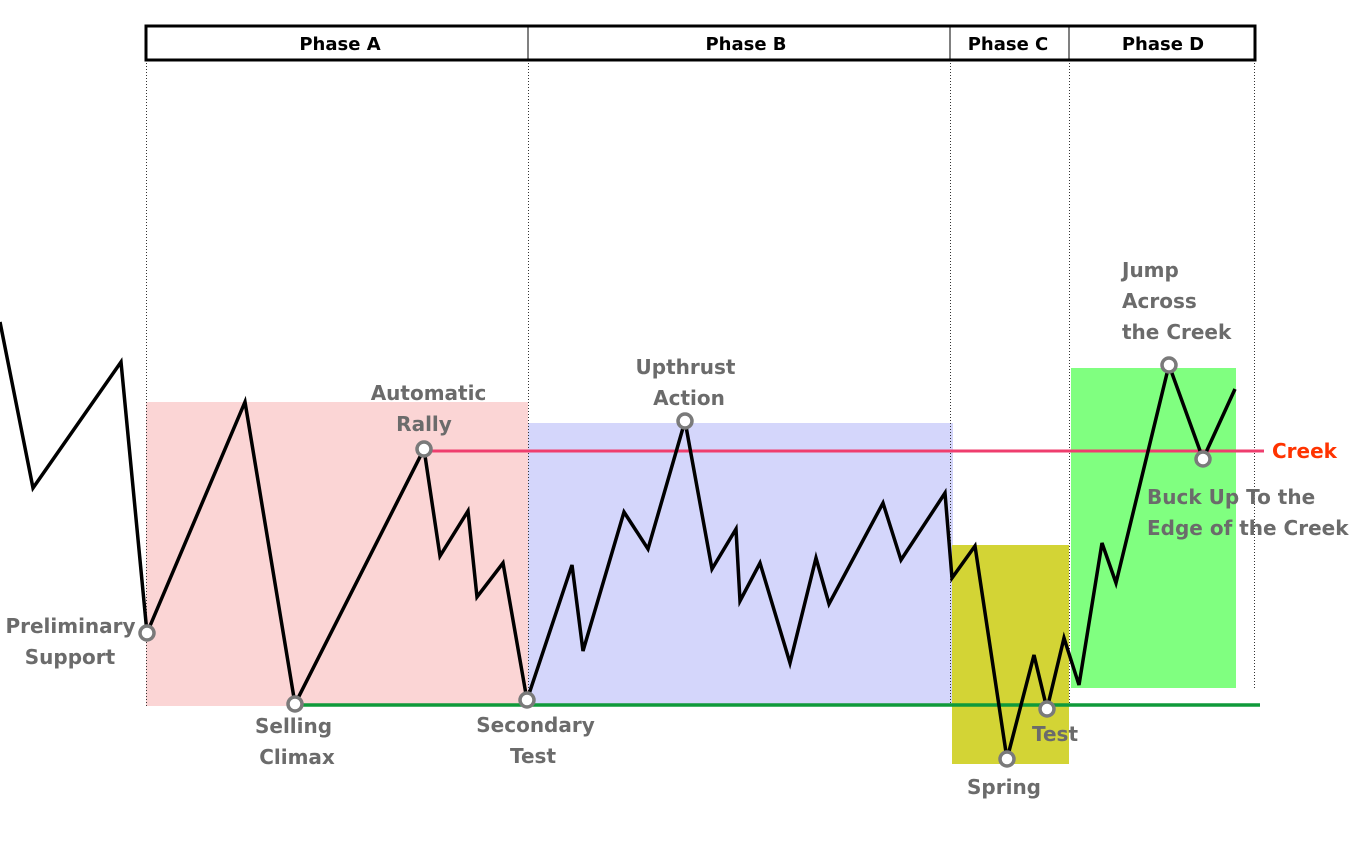 The image size is (1355, 863). Describe the element at coordinates (685, 421) in the screenshot. I see `upthrust-action-marker` at that location.